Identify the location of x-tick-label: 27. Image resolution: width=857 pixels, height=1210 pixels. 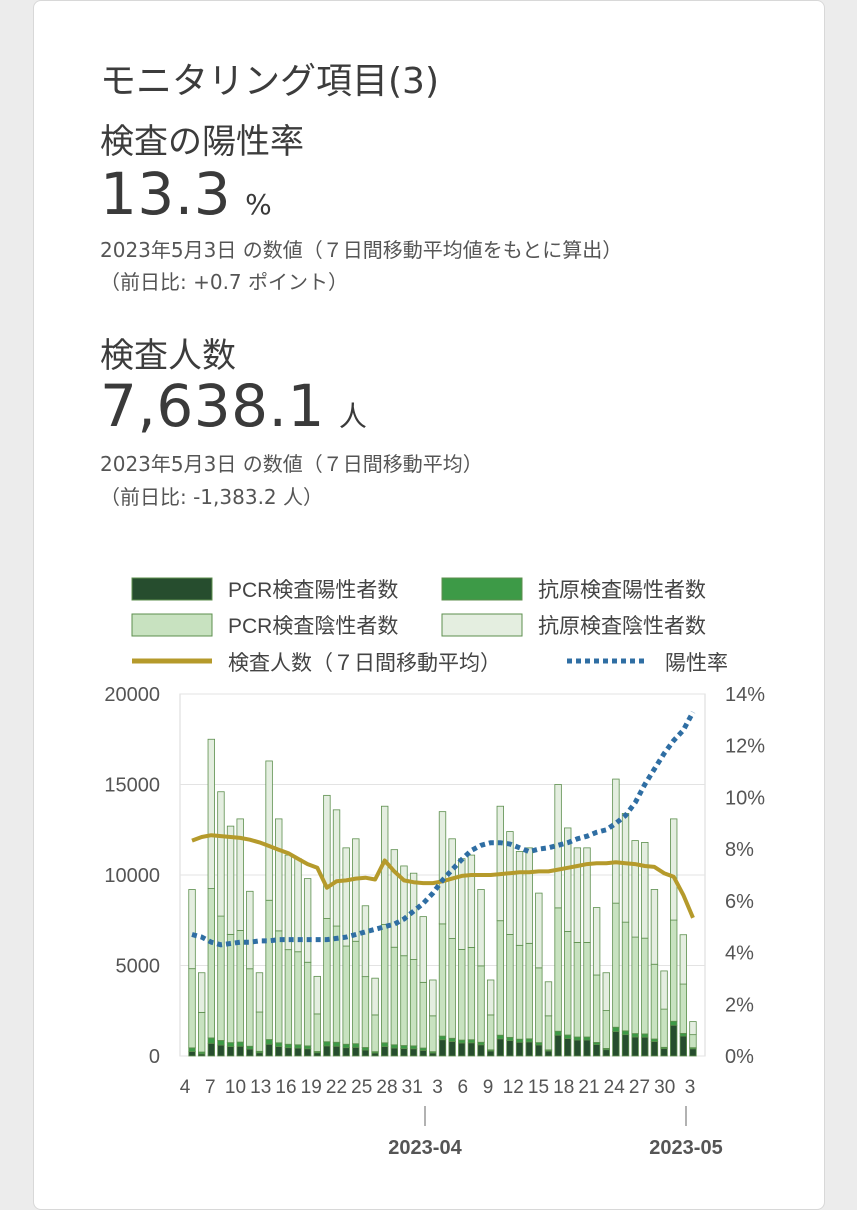
(639, 1087).